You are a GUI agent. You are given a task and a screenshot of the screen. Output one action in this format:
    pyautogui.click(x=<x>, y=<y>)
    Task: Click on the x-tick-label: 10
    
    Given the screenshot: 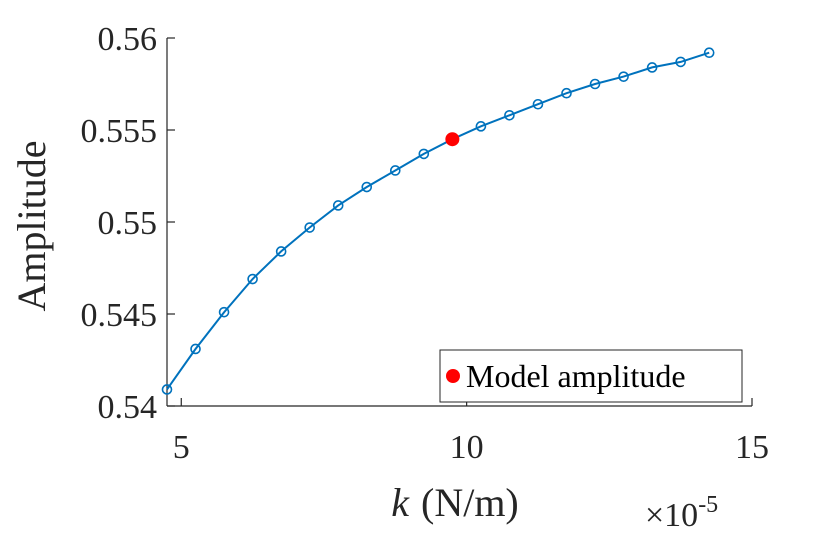 What is the action you would take?
    pyautogui.click(x=467, y=447)
    